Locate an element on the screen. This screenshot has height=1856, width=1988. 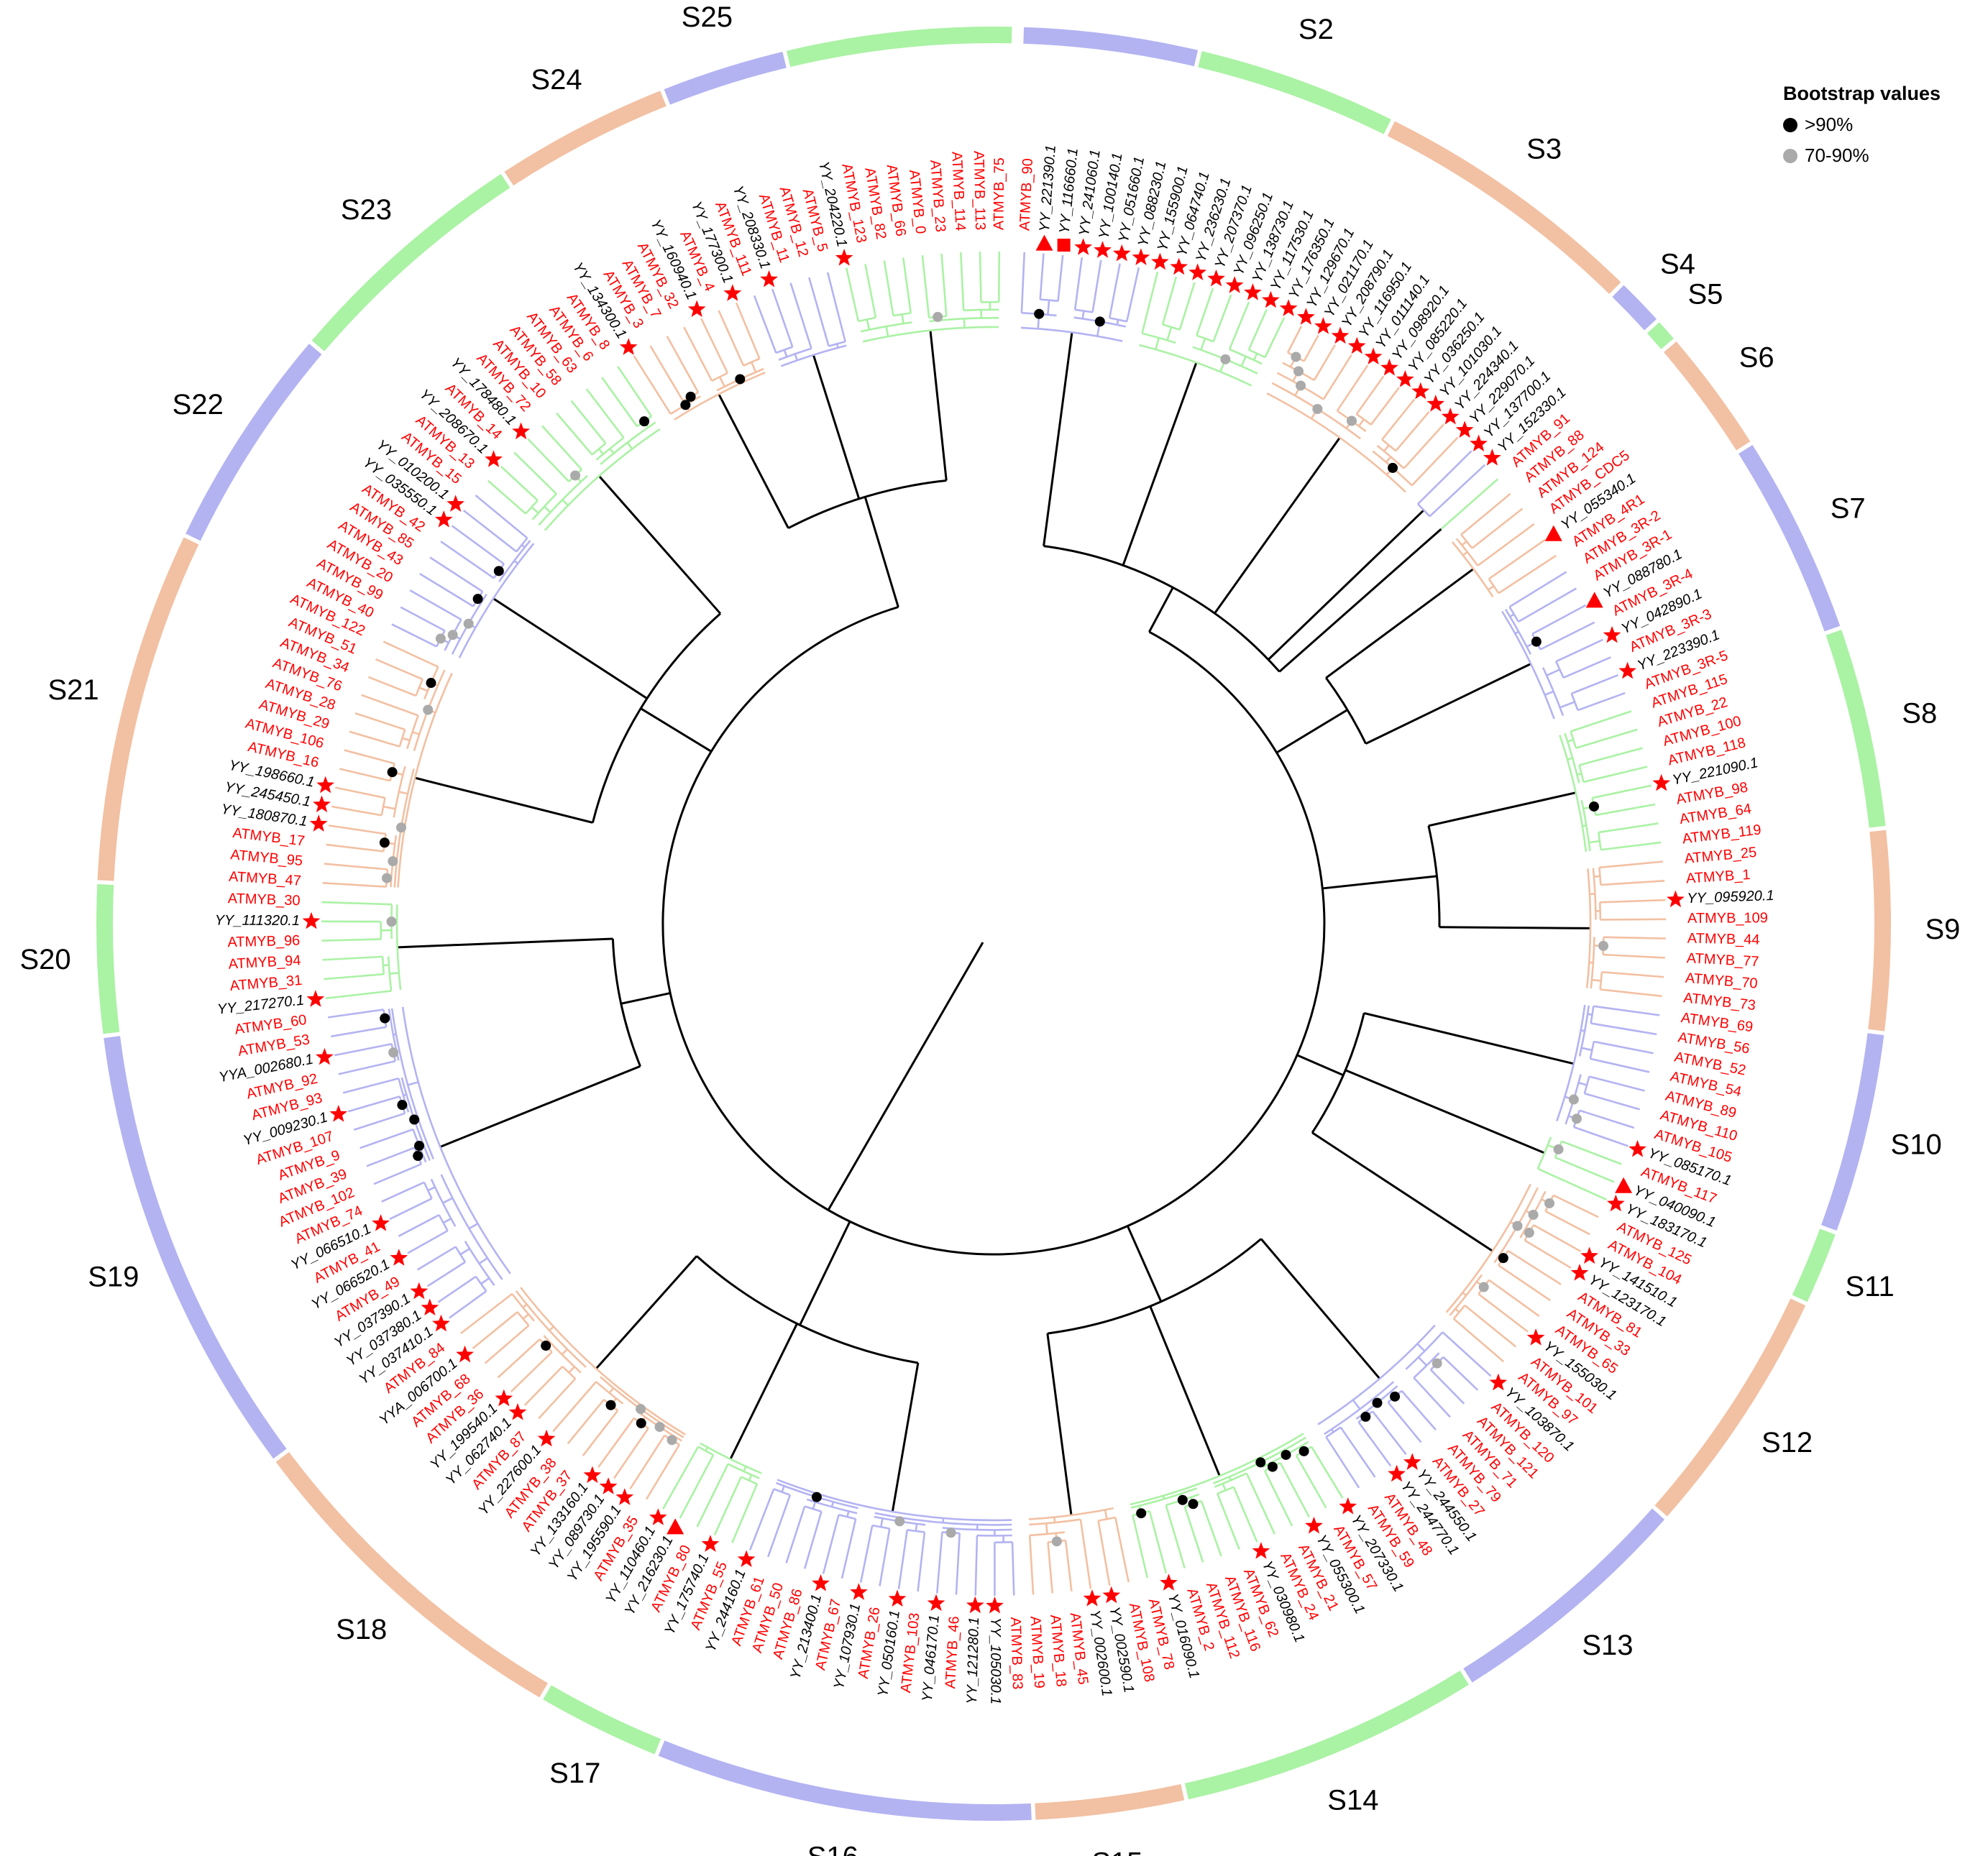
tip-label: ATMYB_70 is located at coordinates (1721, 981).